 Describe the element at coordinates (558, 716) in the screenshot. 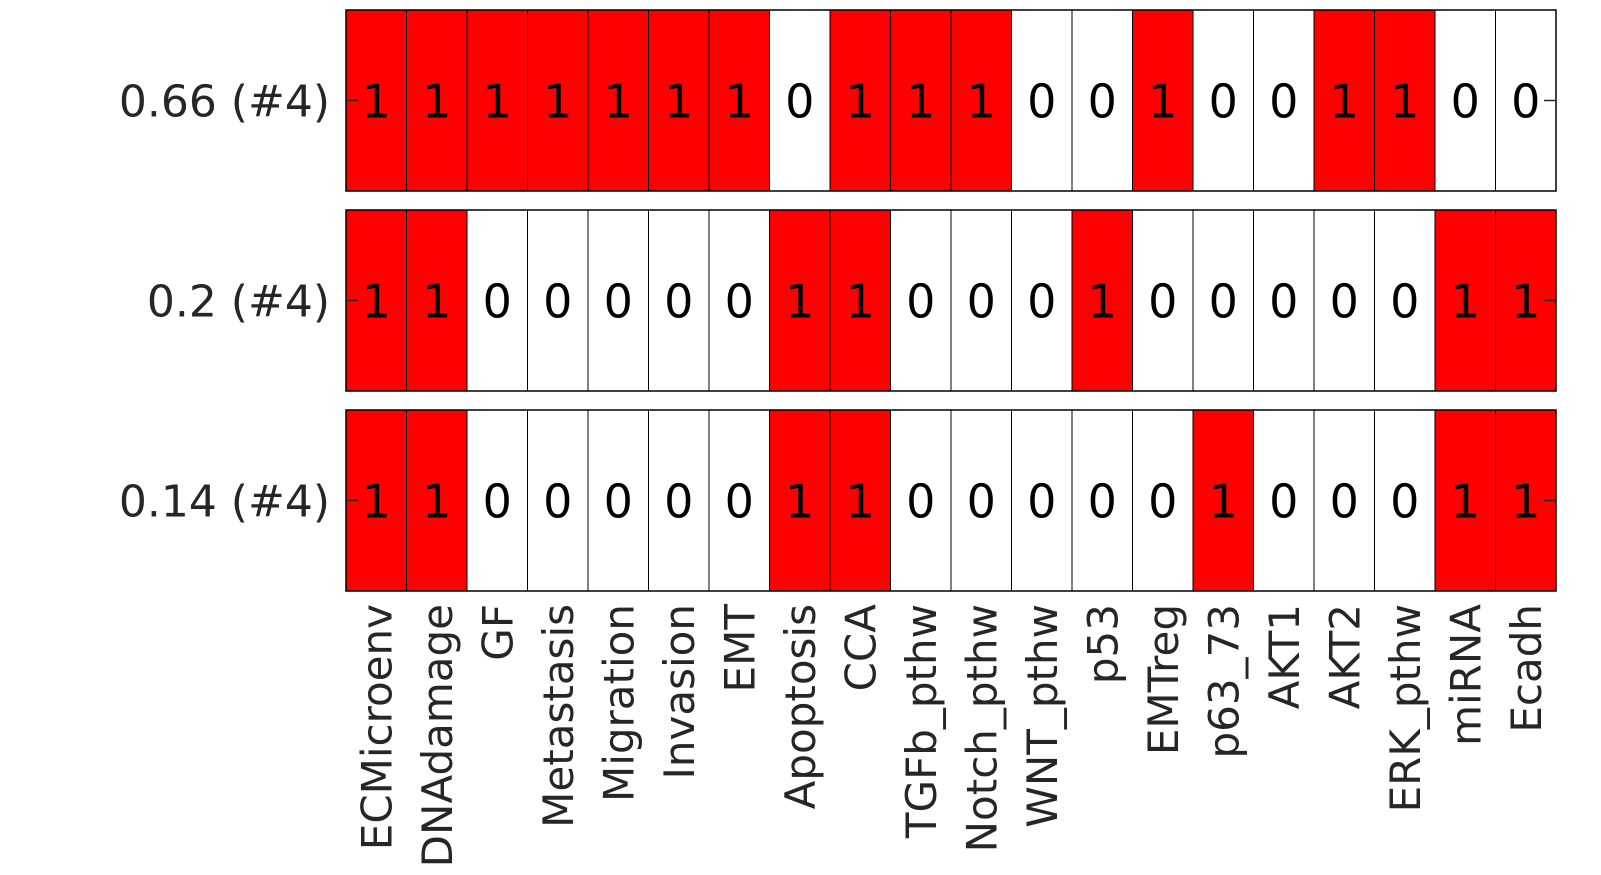

I see `column-label: Metastasis` at that location.